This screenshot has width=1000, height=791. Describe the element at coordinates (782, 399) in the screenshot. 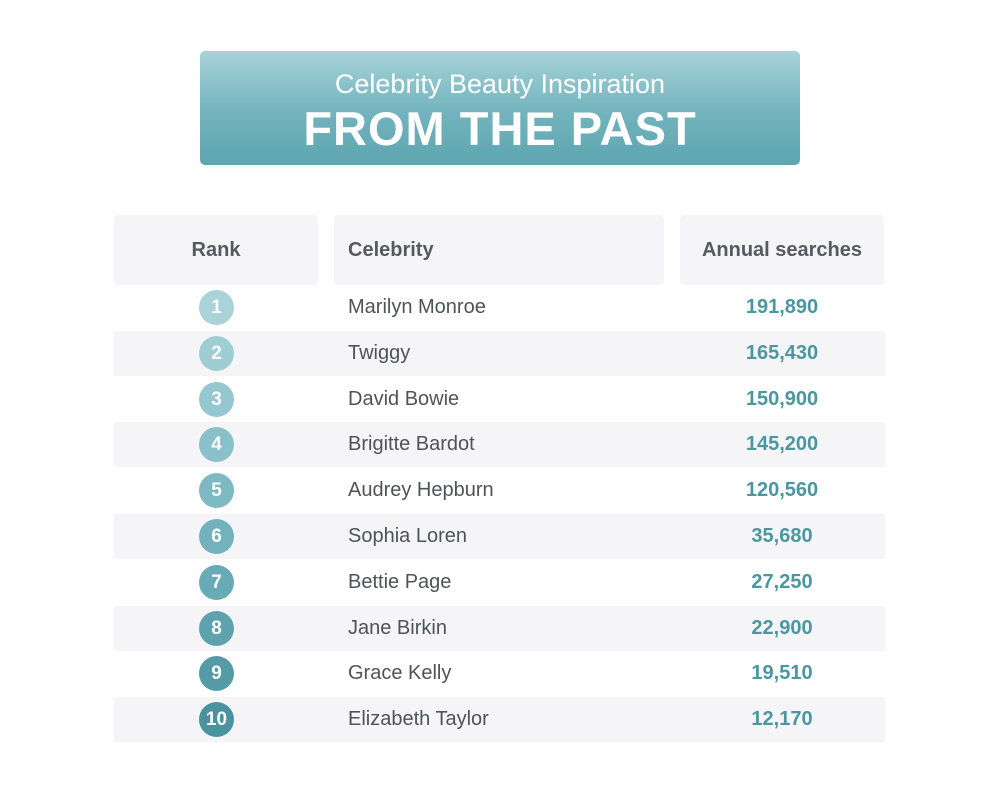

I see `annual-searches-value: 150,900` at that location.